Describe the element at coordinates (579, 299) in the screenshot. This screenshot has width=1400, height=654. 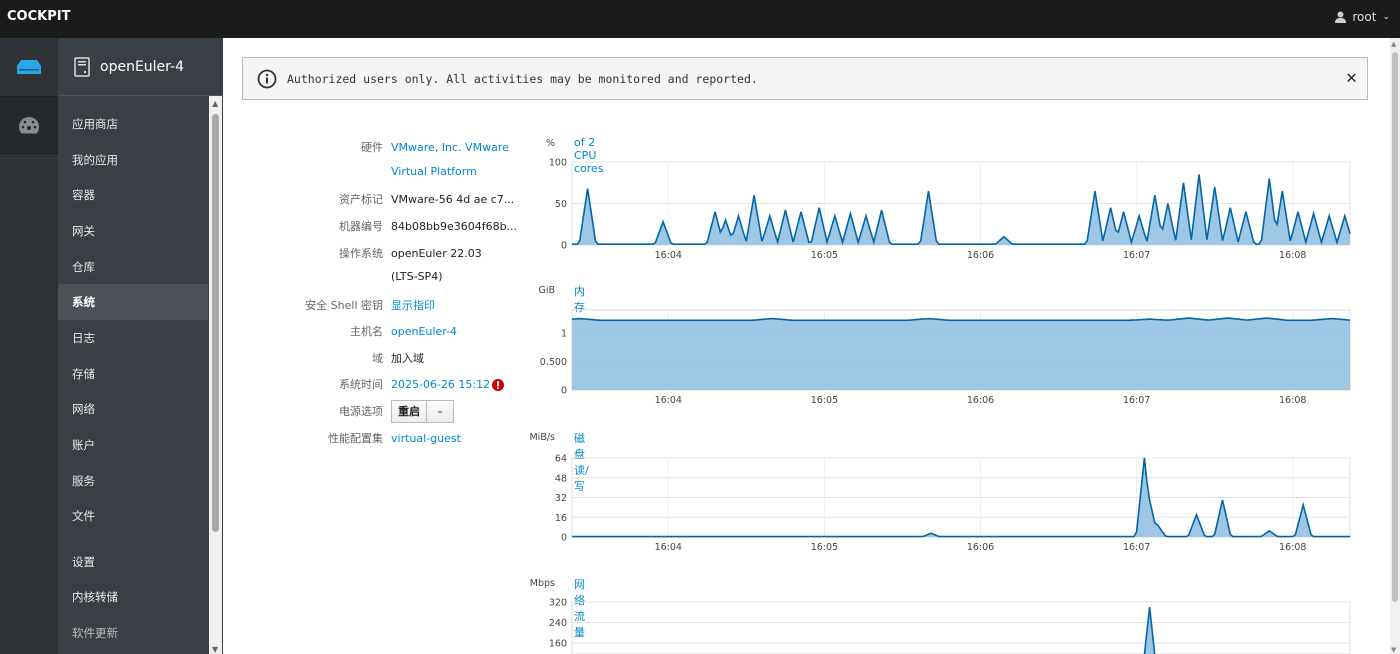
I see `chart-title: 内存` at that location.